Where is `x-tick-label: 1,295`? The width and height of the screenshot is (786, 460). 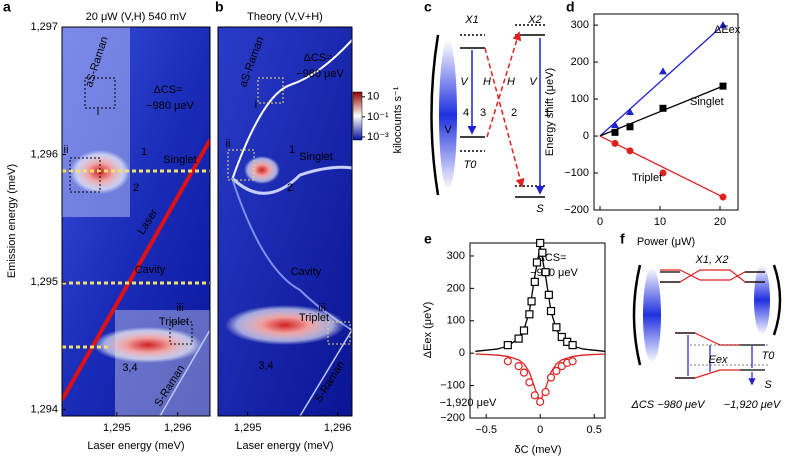 x-tick-label: 1,295 is located at coordinates (117, 428).